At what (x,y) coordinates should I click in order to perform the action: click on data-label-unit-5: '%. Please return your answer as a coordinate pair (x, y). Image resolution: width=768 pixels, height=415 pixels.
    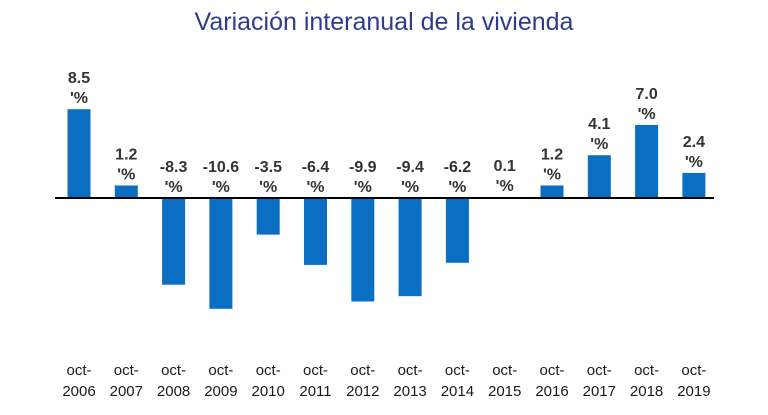
    Looking at the image, I should click on (315, 187).